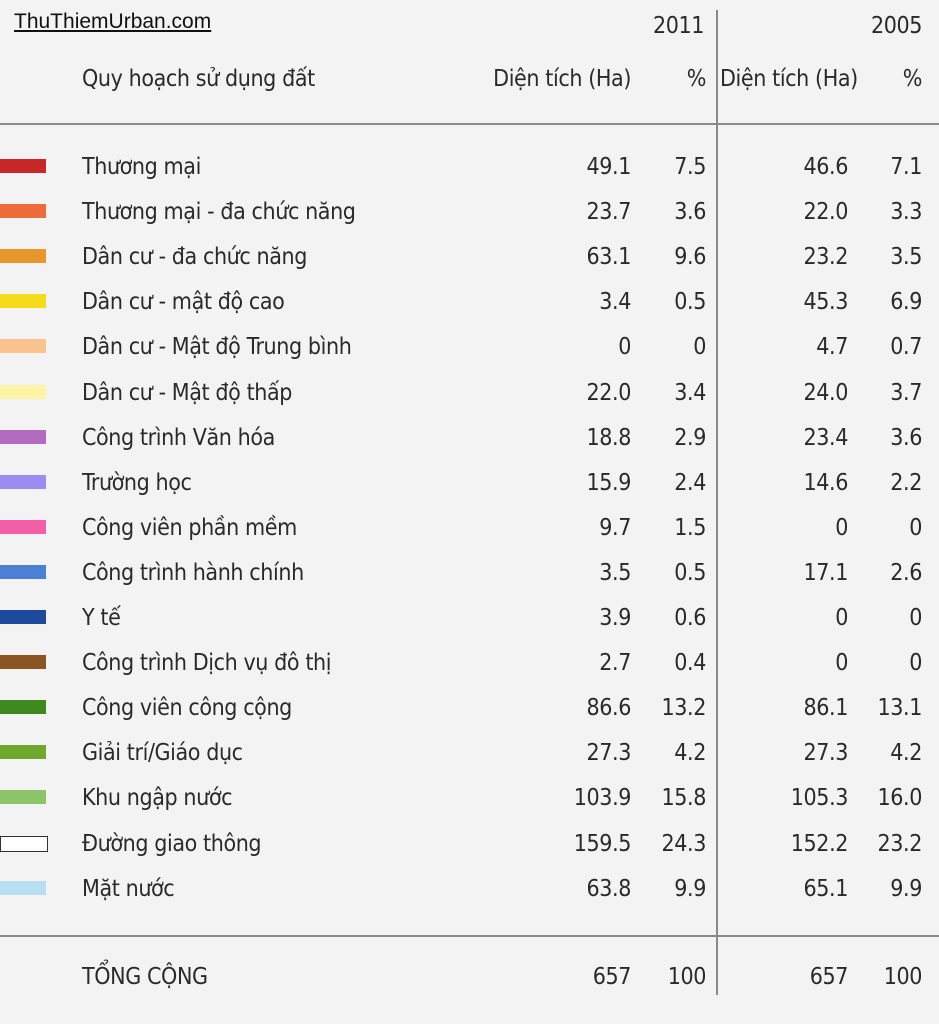  I want to click on area-2011-value: 103.9, so click(602, 798).